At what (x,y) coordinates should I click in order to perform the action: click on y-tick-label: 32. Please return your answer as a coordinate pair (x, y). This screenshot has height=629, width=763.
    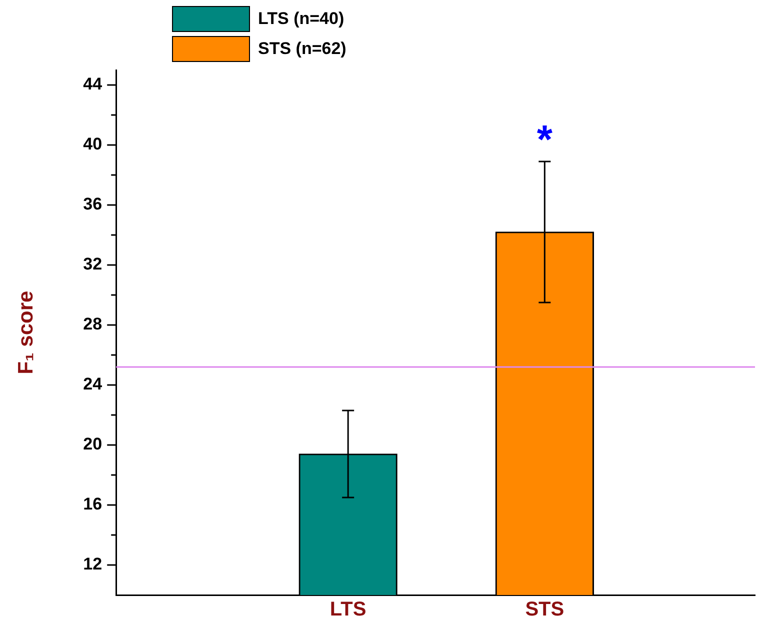
    Looking at the image, I should click on (92, 264).